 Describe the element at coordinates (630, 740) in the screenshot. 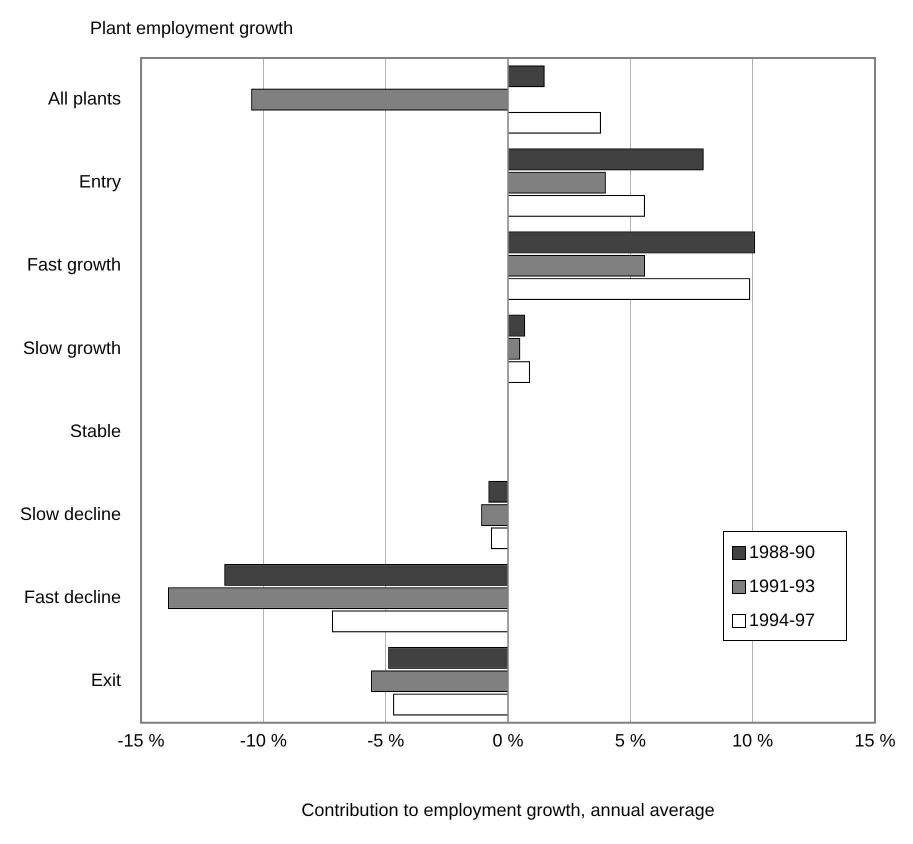

I see `x-tick-label: 5 %` at that location.